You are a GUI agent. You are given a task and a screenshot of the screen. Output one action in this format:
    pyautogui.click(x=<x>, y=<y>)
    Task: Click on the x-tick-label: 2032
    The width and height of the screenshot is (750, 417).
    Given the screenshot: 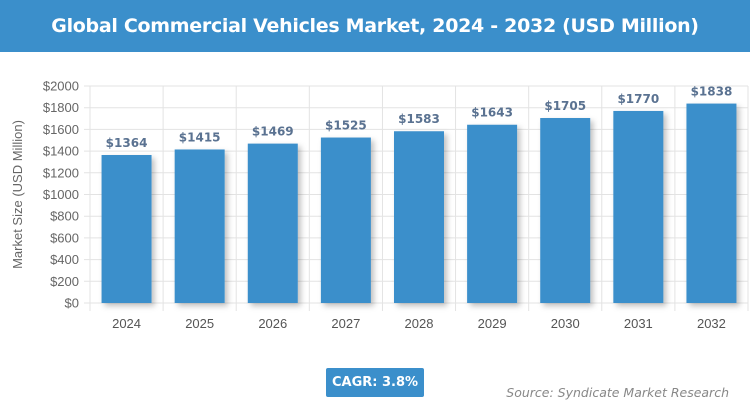 What is the action you would take?
    pyautogui.click(x=711, y=323)
    